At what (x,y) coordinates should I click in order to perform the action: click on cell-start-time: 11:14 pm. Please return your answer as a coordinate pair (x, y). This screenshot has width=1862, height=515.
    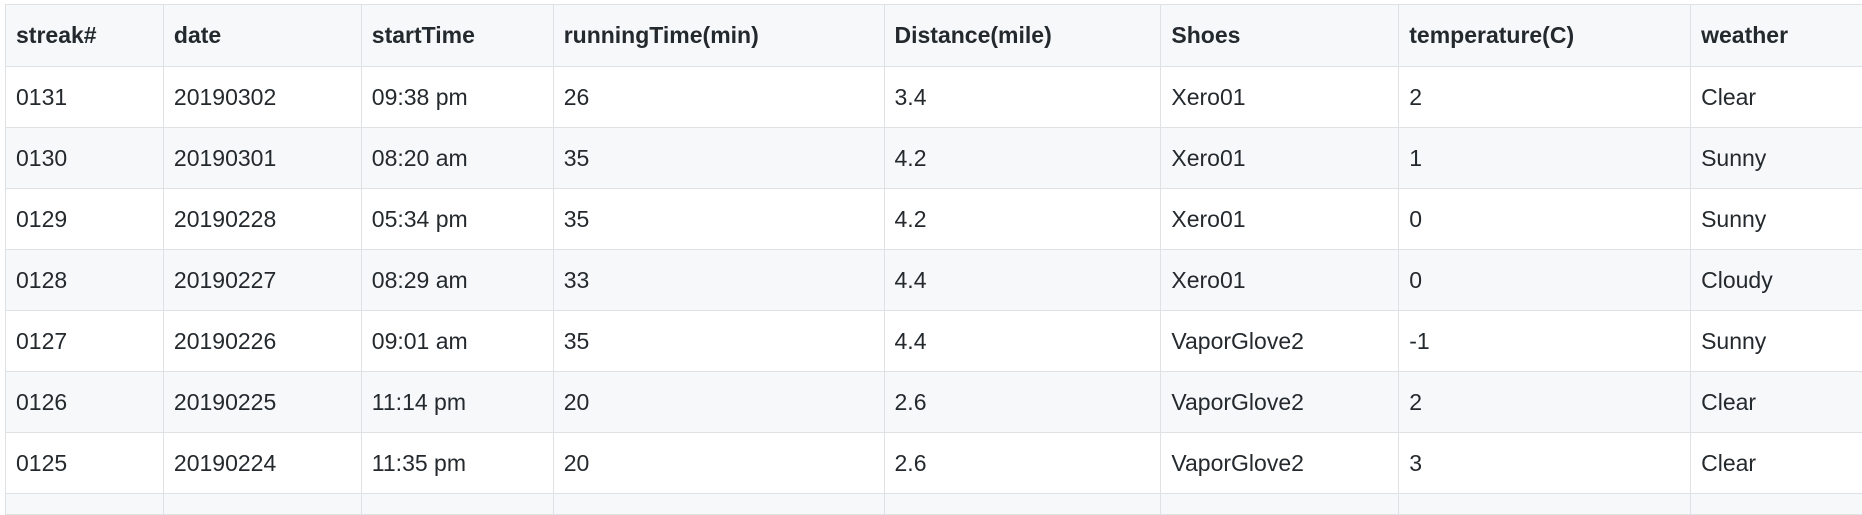
    Looking at the image, I should click on (457, 402).